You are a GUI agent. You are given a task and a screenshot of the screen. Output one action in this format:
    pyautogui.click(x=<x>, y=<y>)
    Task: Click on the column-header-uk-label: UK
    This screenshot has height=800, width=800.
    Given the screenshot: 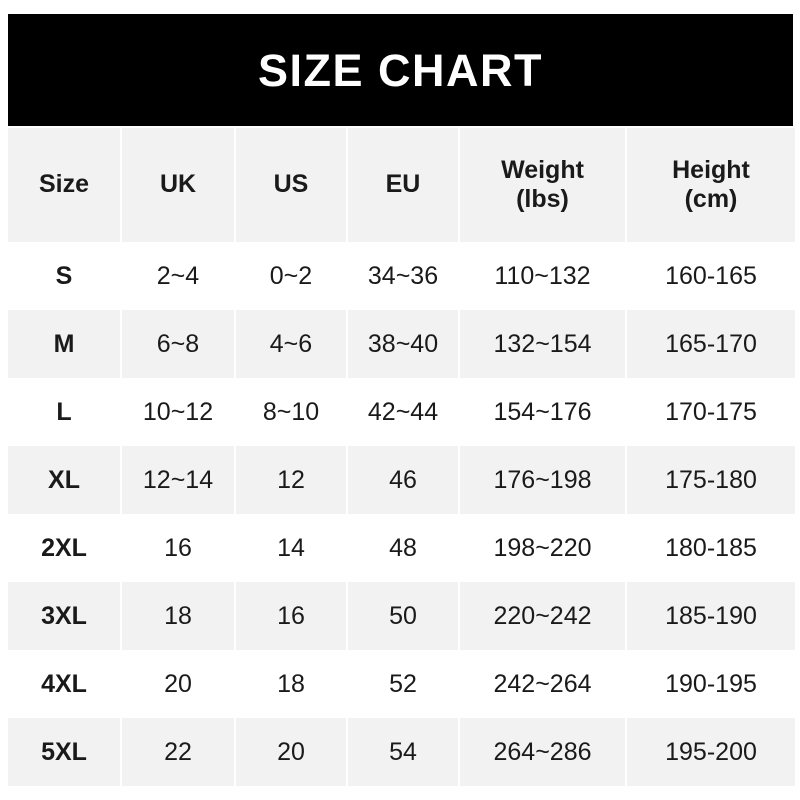 What is the action you would take?
    pyautogui.click(x=178, y=184)
    